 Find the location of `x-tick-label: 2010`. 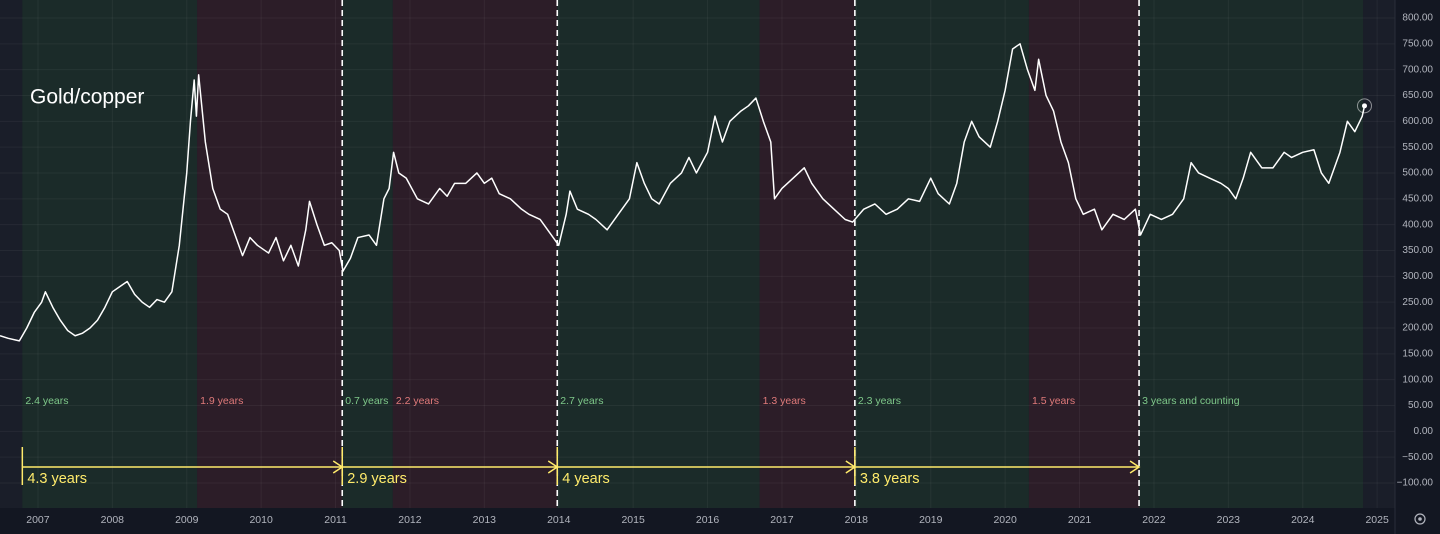

x-tick-label: 2010 is located at coordinates (261, 520).